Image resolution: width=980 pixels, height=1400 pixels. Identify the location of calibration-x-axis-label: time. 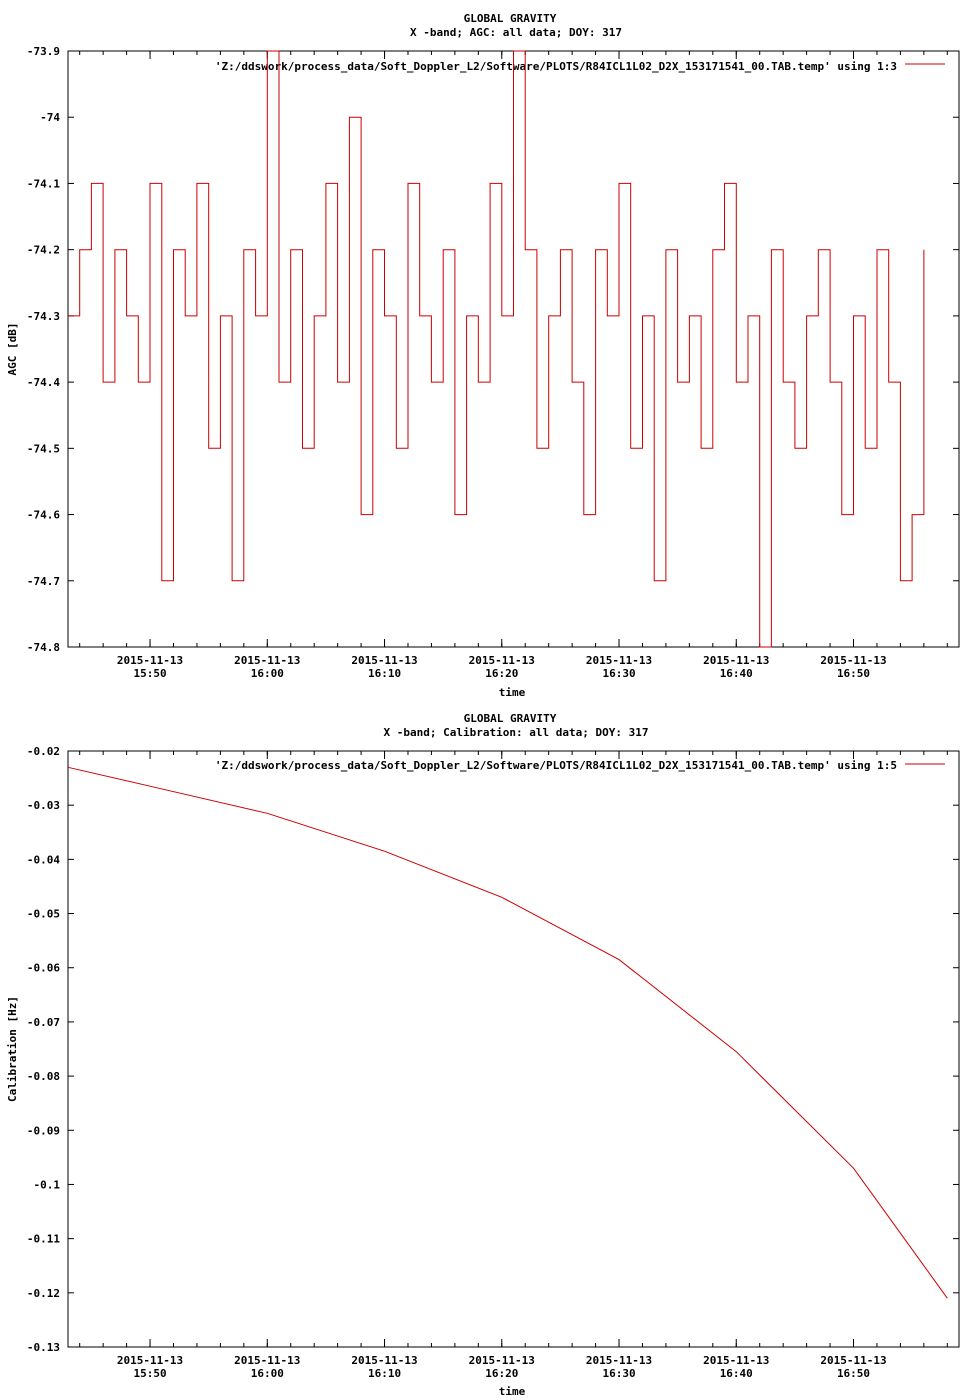
(512, 1391).